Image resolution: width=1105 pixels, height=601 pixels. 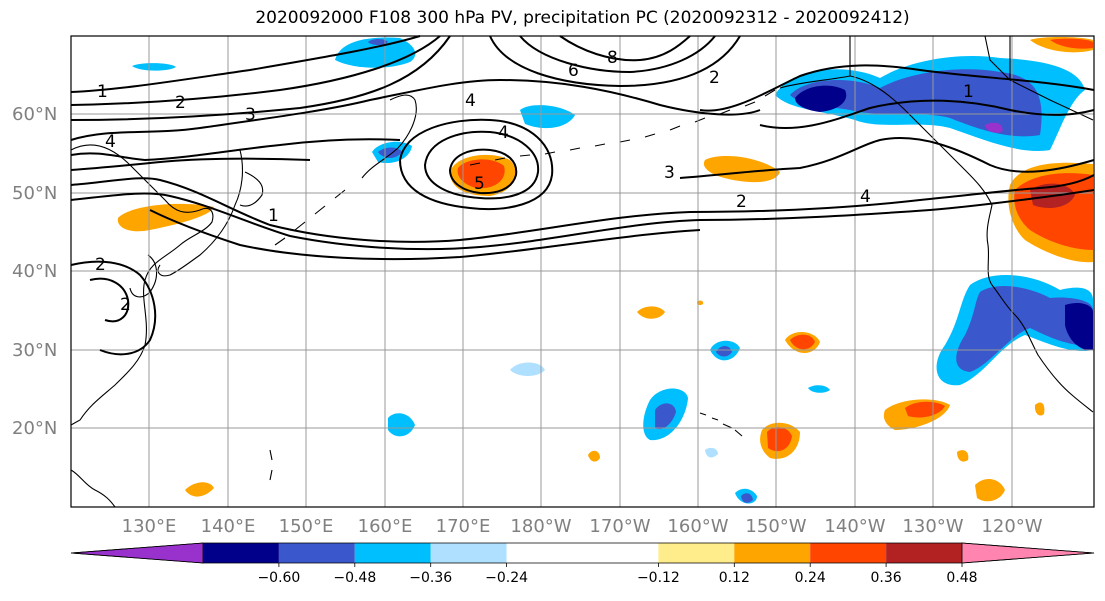 I want to click on colorbar-tick-label: −0.60, so click(x=278, y=578).